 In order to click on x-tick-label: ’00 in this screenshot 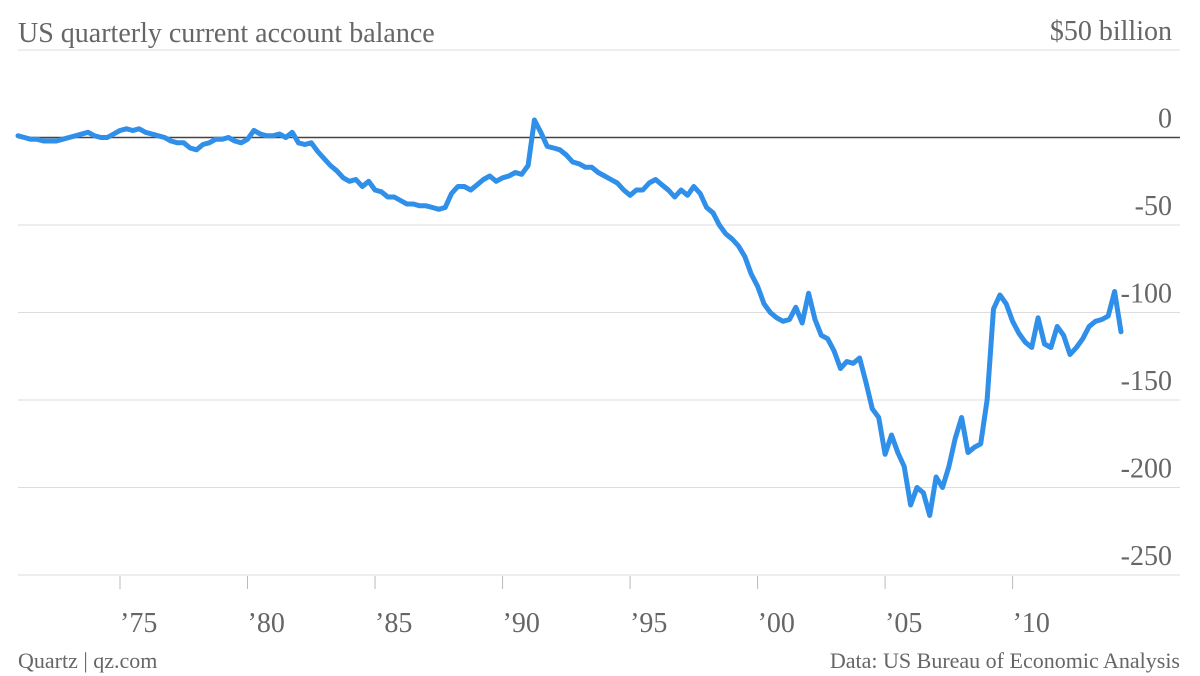, I will do `click(776, 623)`.